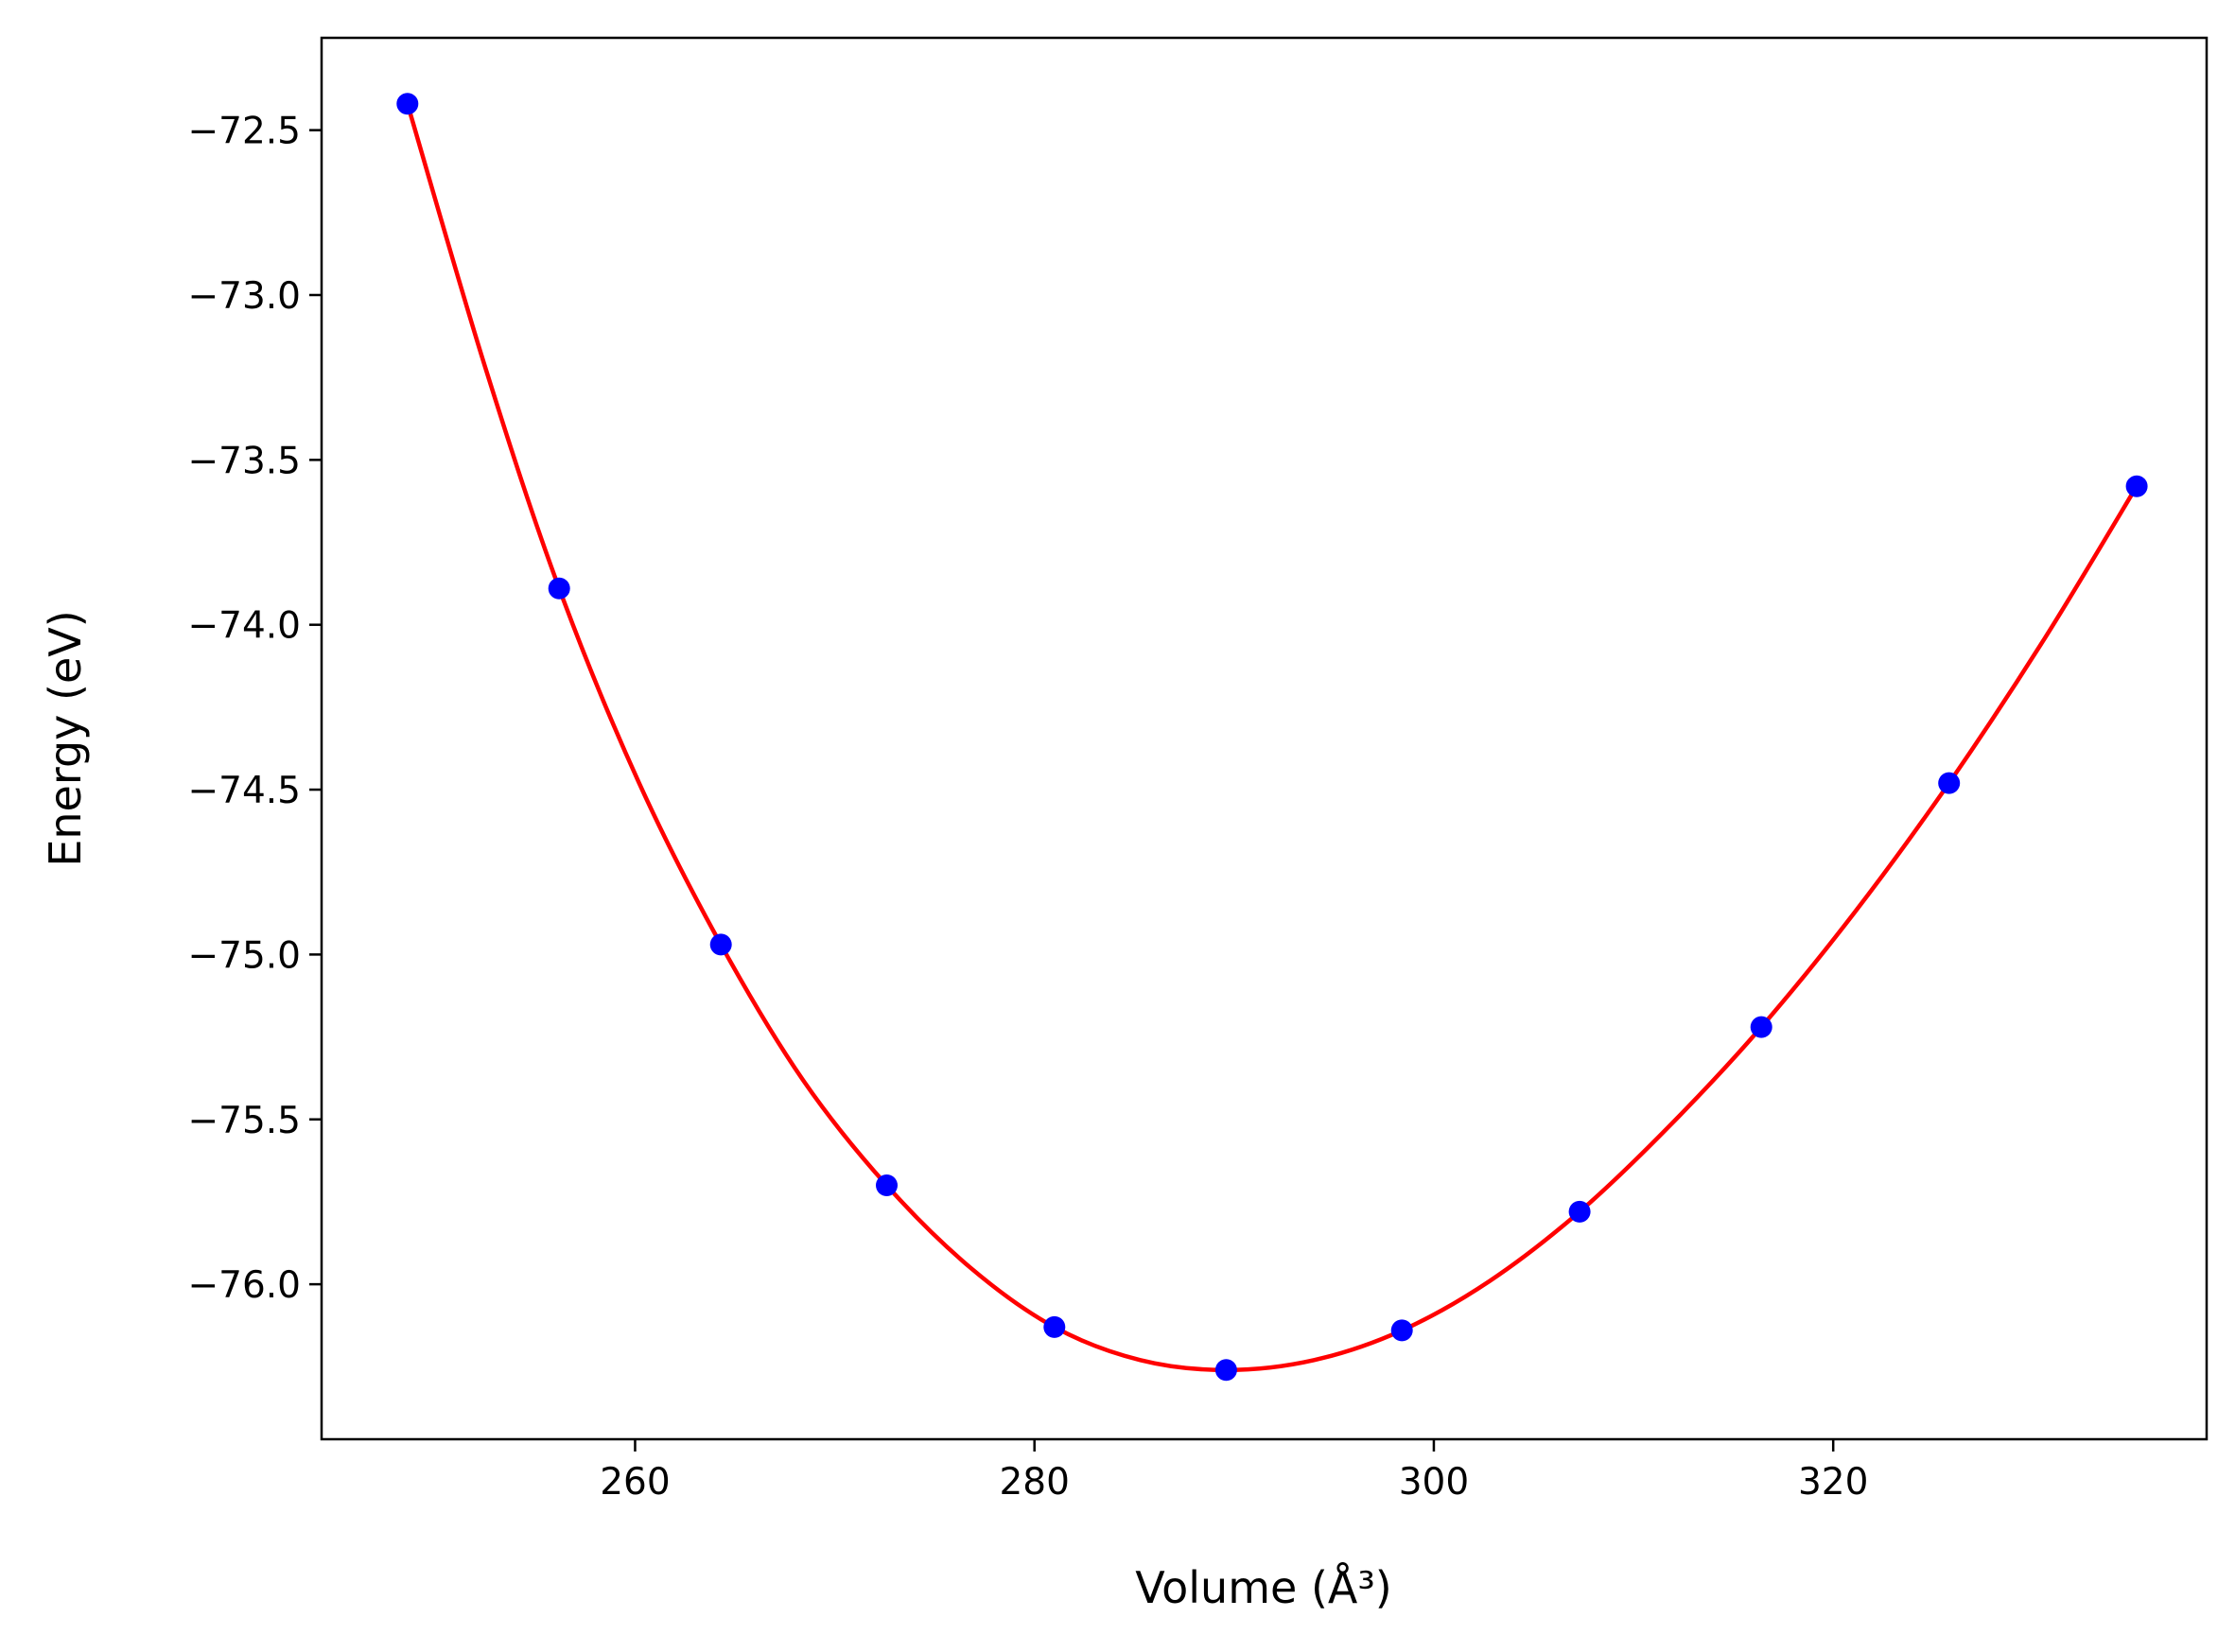  Describe the element at coordinates (244, 461) in the screenshot. I see `y-tick-label: −73.5` at that location.